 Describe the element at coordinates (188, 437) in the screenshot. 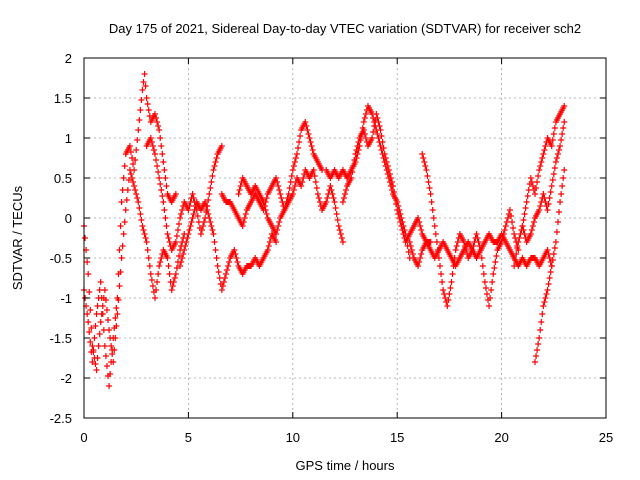

I see `x-tick-label: 5` at that location.